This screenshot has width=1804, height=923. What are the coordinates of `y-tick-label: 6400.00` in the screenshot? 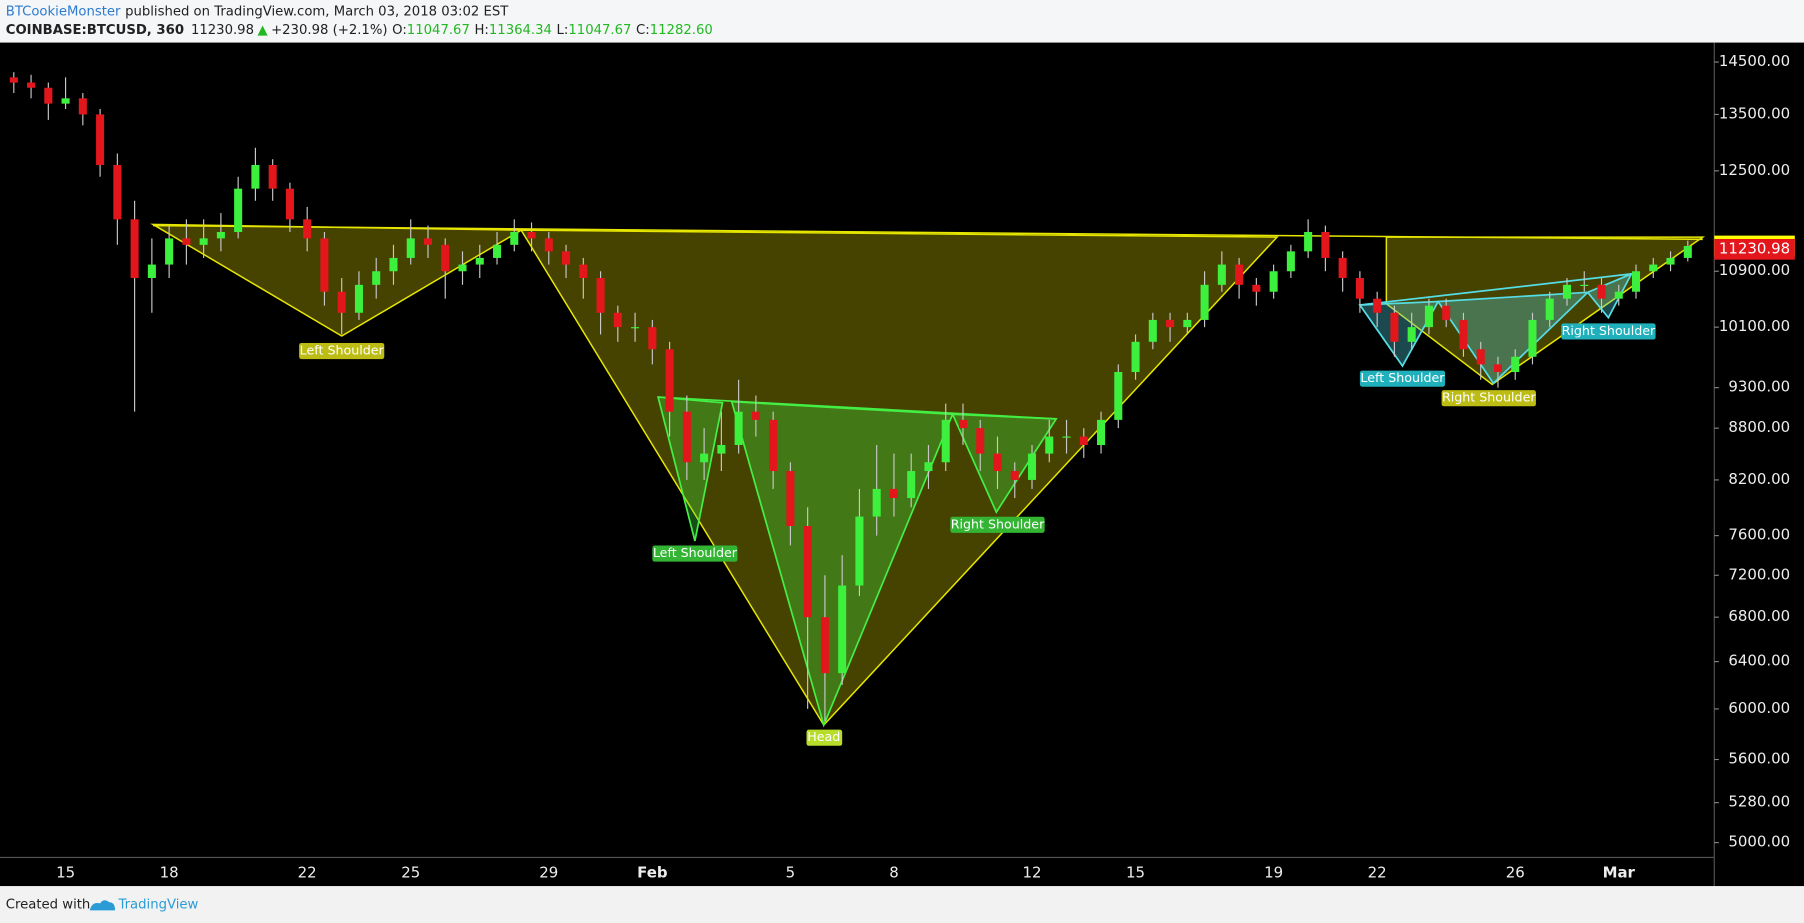 It's located at (1759, 661).